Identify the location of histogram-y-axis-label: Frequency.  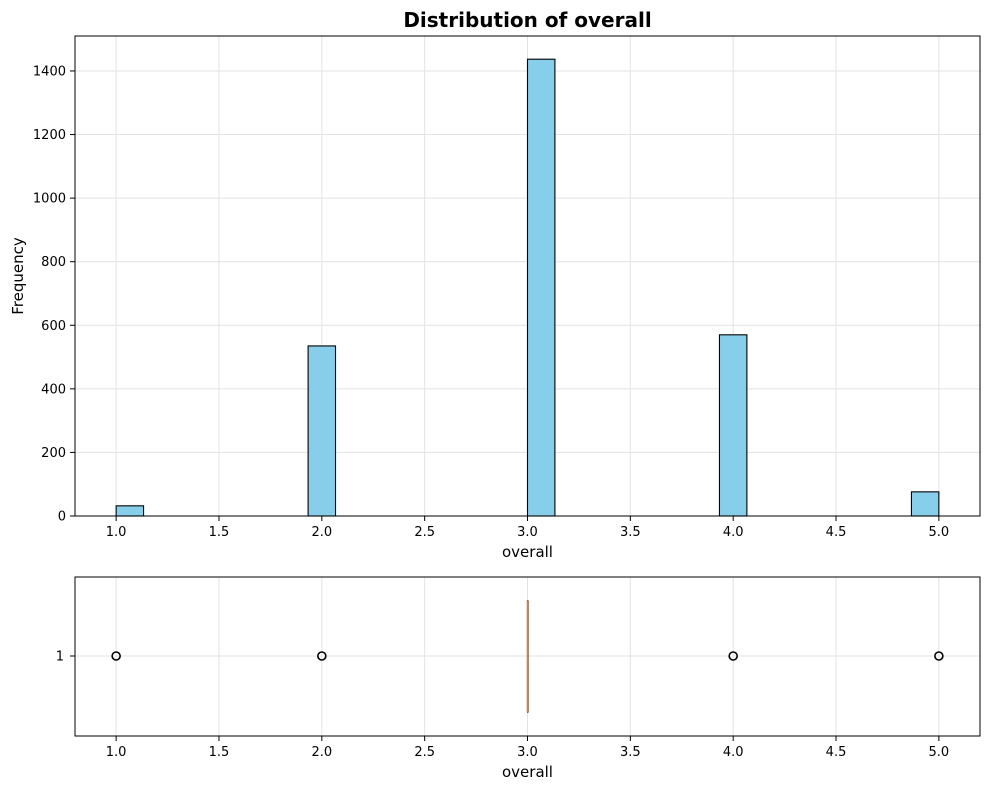
(18, 276).